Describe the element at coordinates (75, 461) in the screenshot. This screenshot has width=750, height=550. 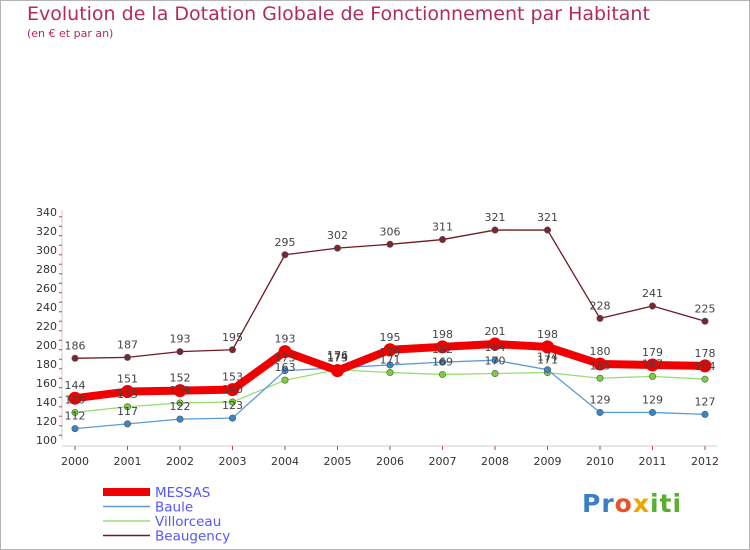
I see `x-tick-label: 2000` at that location.